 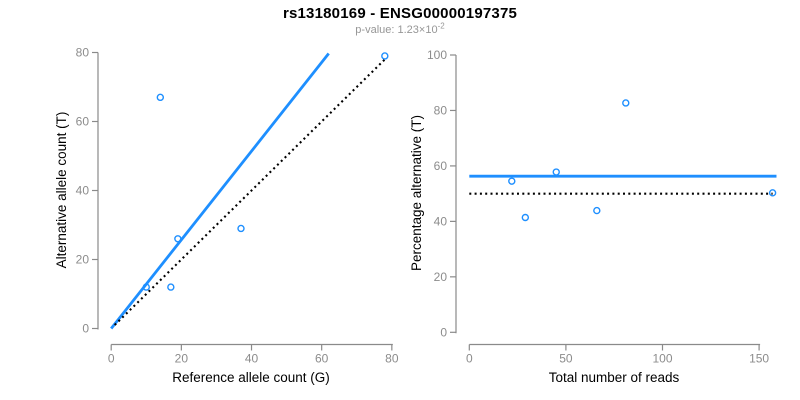 What do you see at coordinates (252, 359) in the screenshot?
I see `x-tick-label: 40` at bounding box center [252, 359].